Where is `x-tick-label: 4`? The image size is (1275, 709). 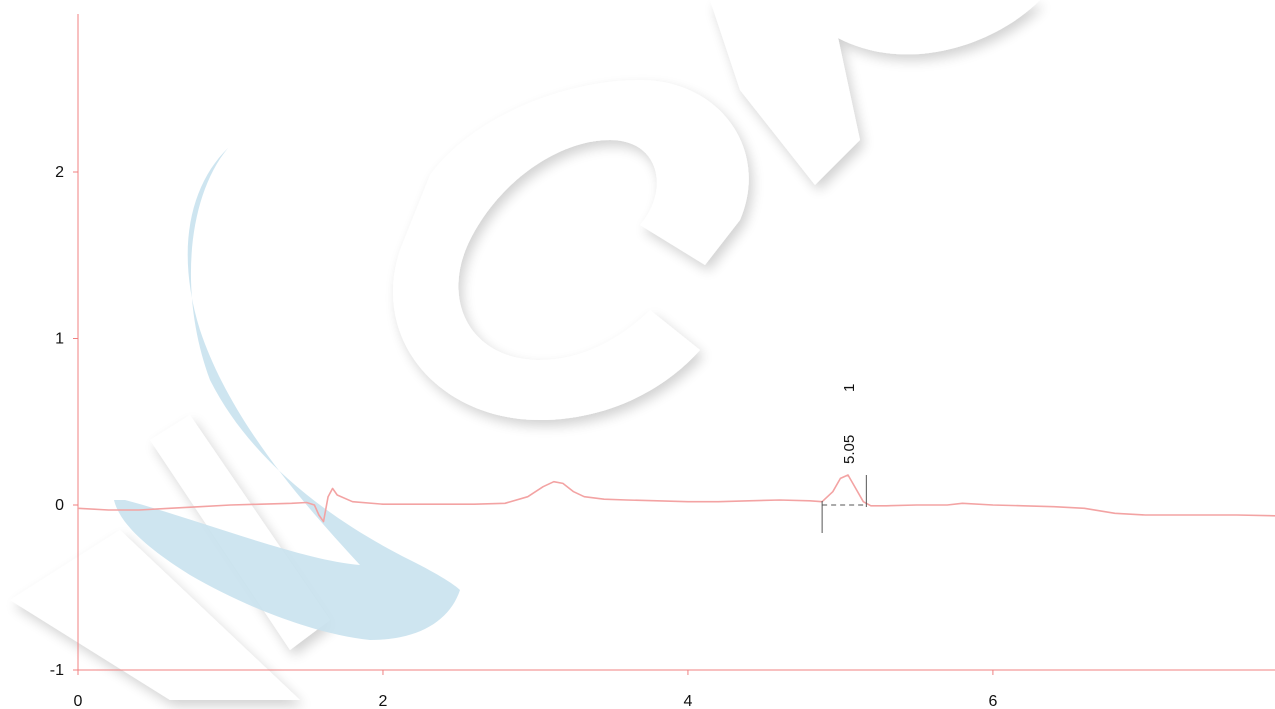
x-tick-label: 4 is located at coordinates (687, 701).